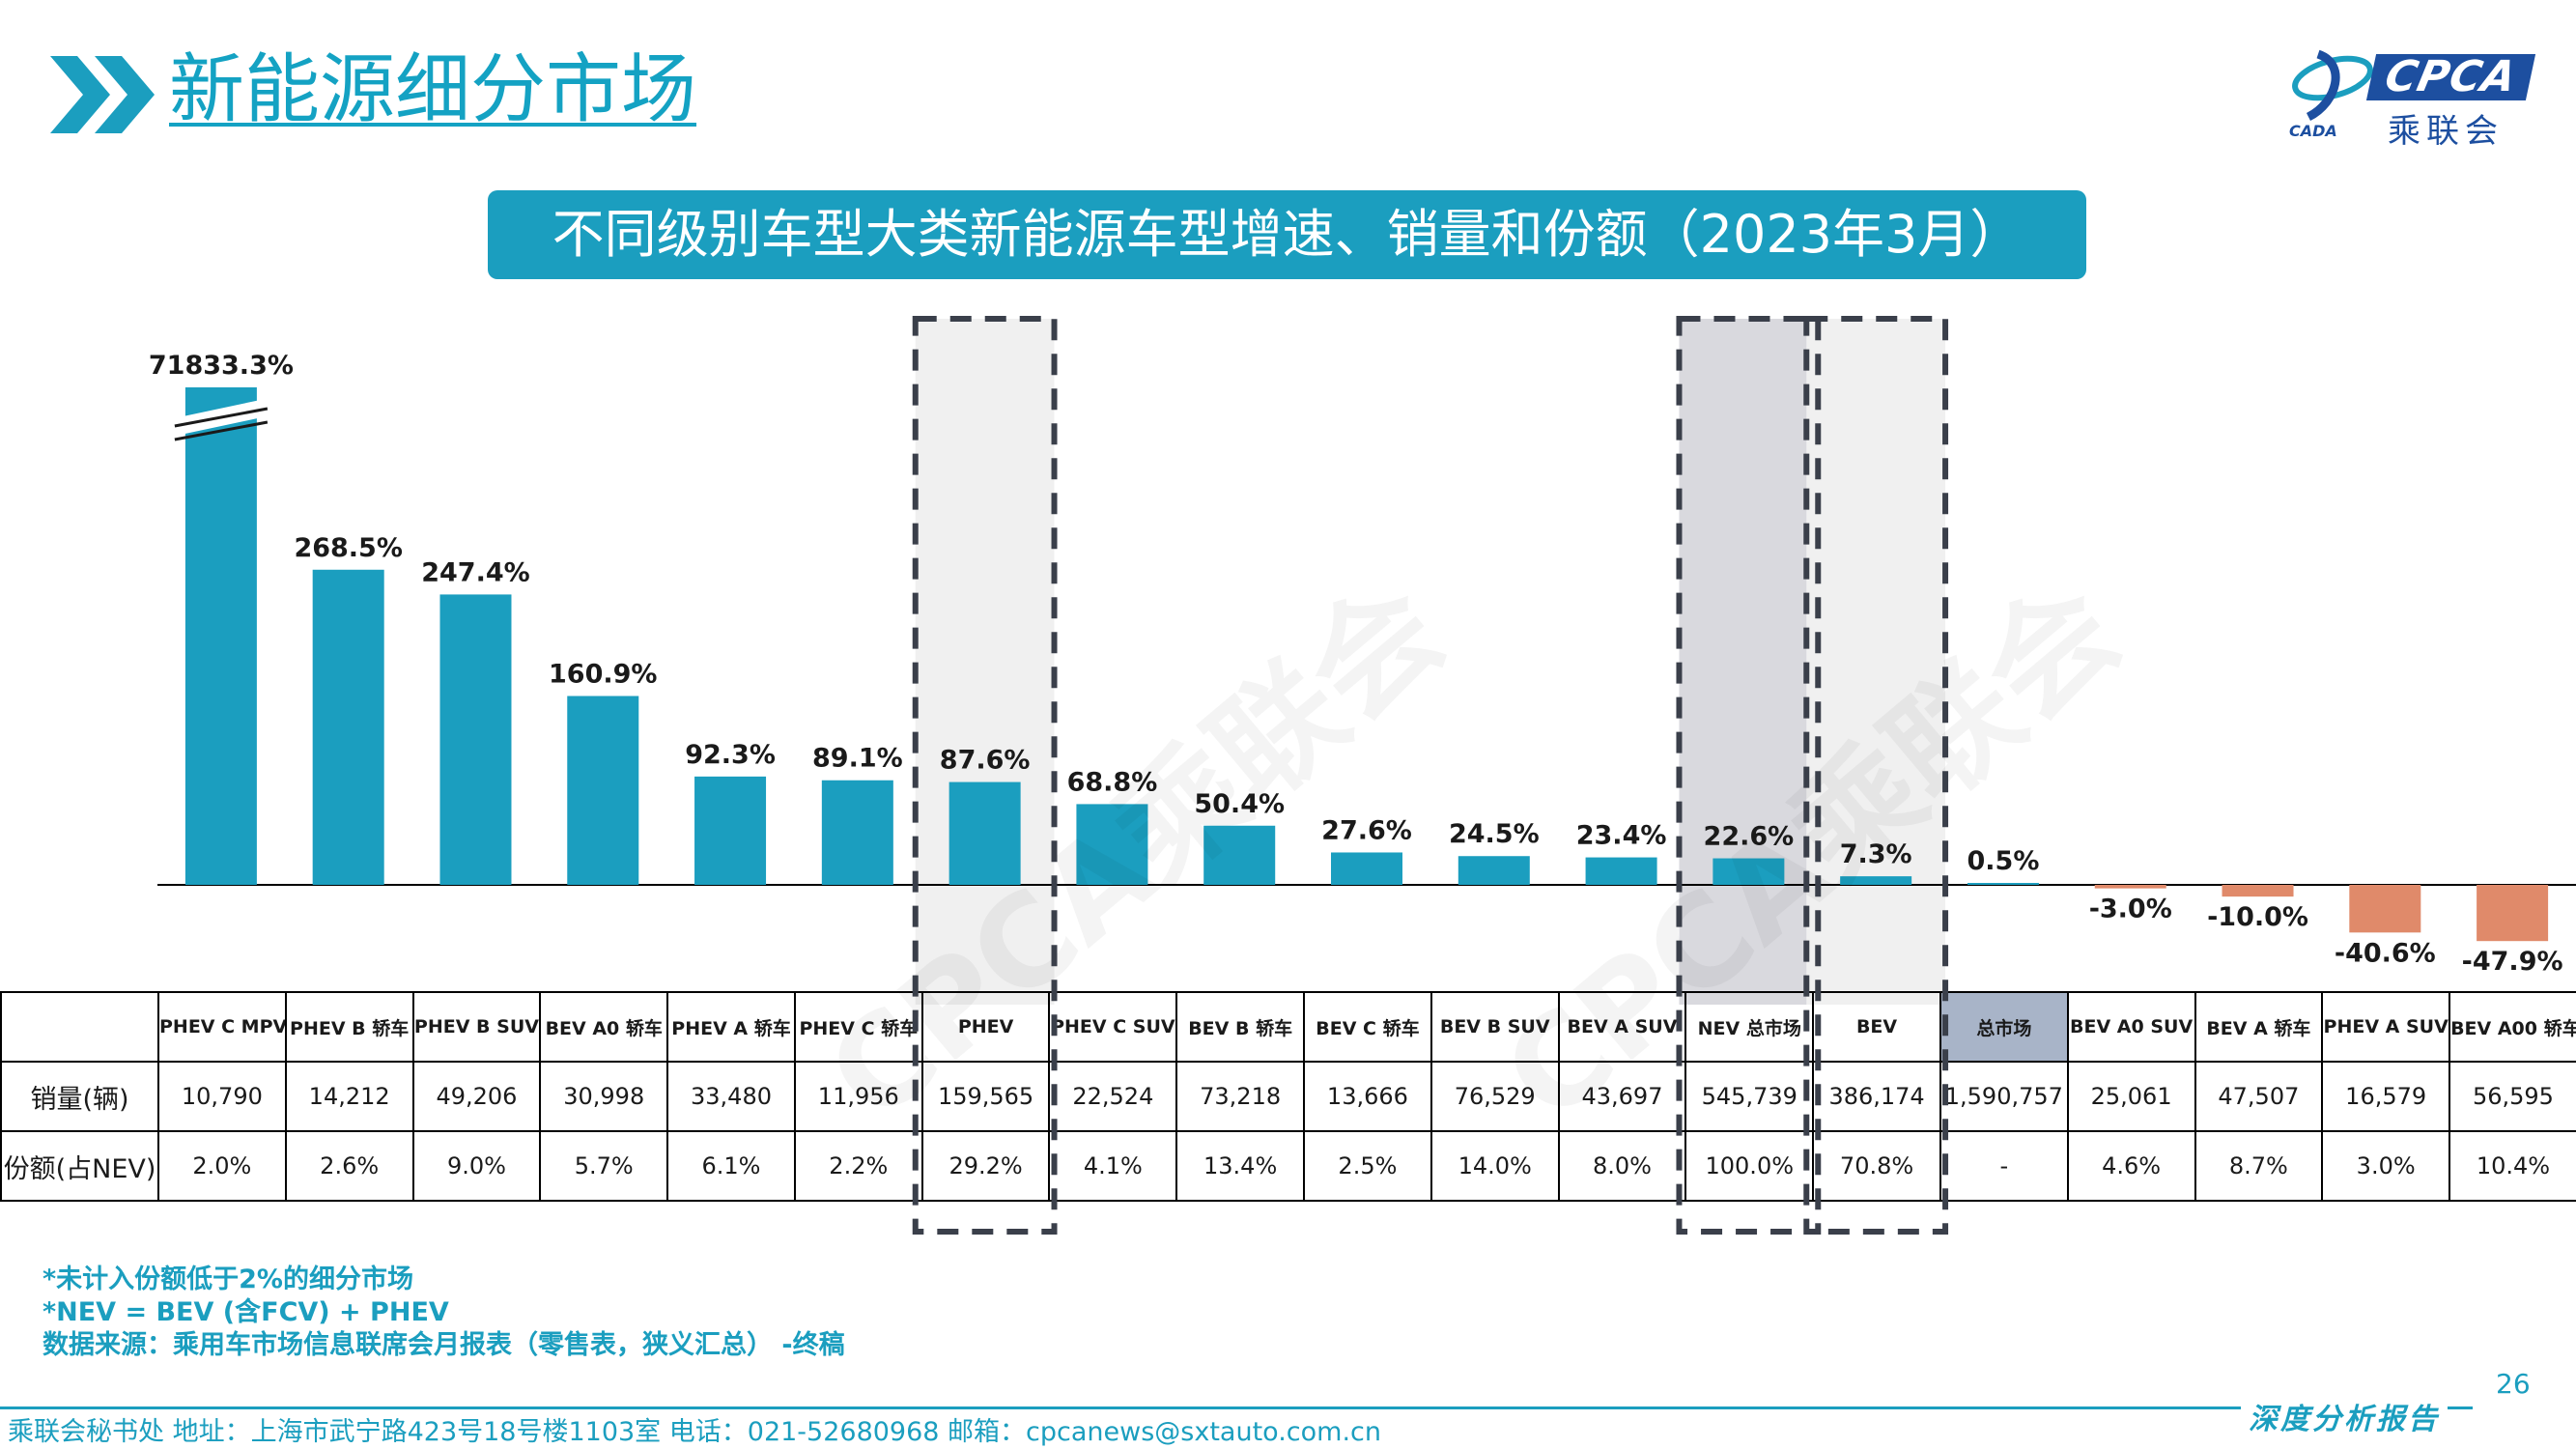 Image resolution: width=2576 pixels, height=1449 pixels. Describe the element at coordinates (2512, 1096) in the screenshot. I see `table-cell: 56,595` at that location.